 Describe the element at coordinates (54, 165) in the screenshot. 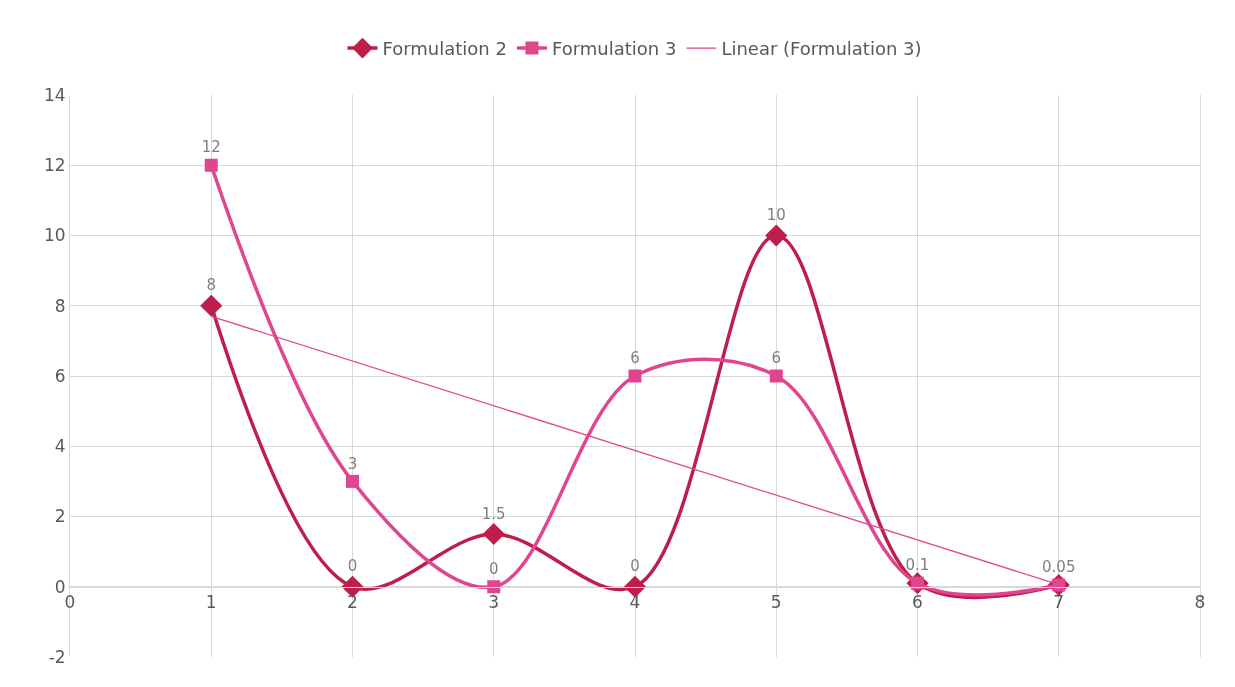

I see `y-tick-label: 12` at that location.